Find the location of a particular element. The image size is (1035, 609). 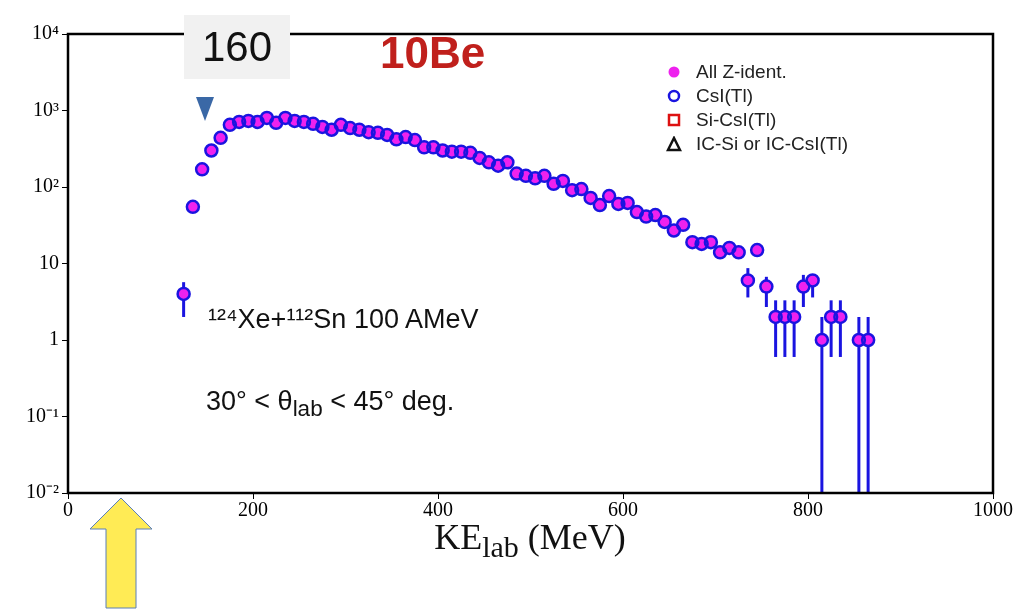

x-tick-label: 800 is located at coordinates (808, 509).